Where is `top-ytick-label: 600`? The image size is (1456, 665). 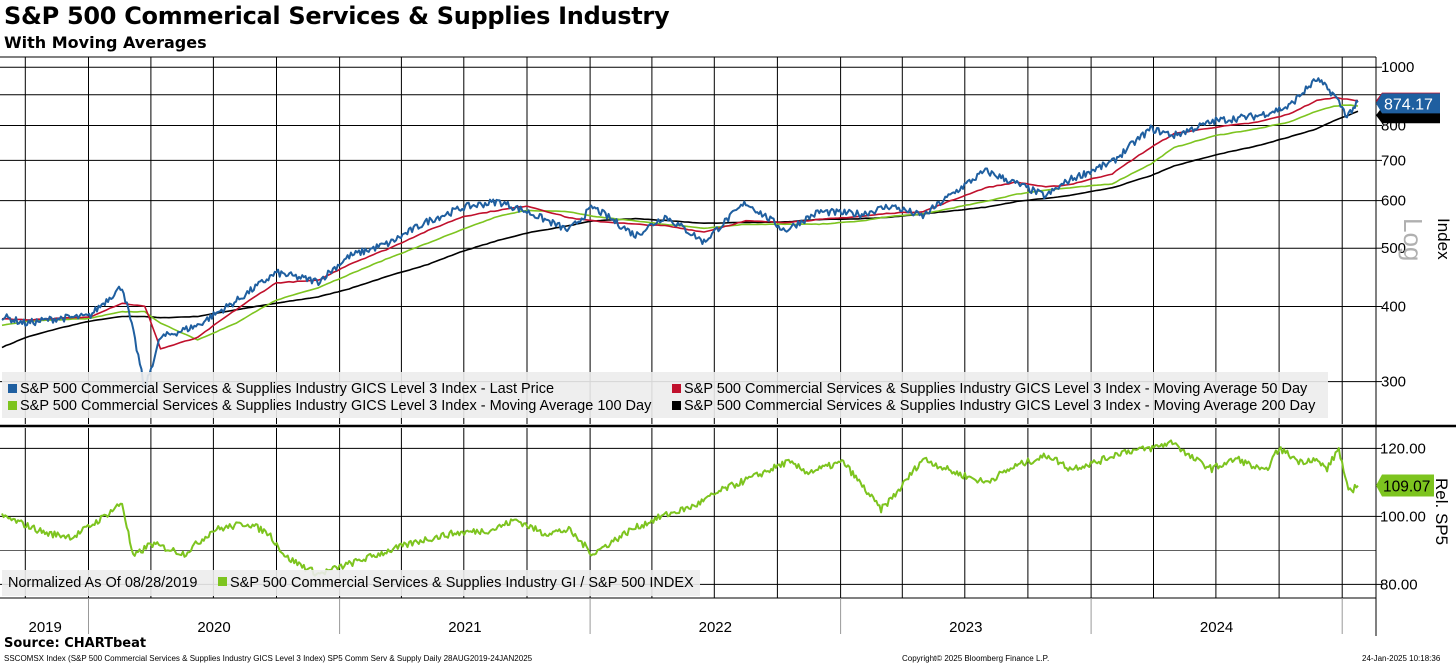 top-ytick-label: 600 is located at coordinates (1393, 201).